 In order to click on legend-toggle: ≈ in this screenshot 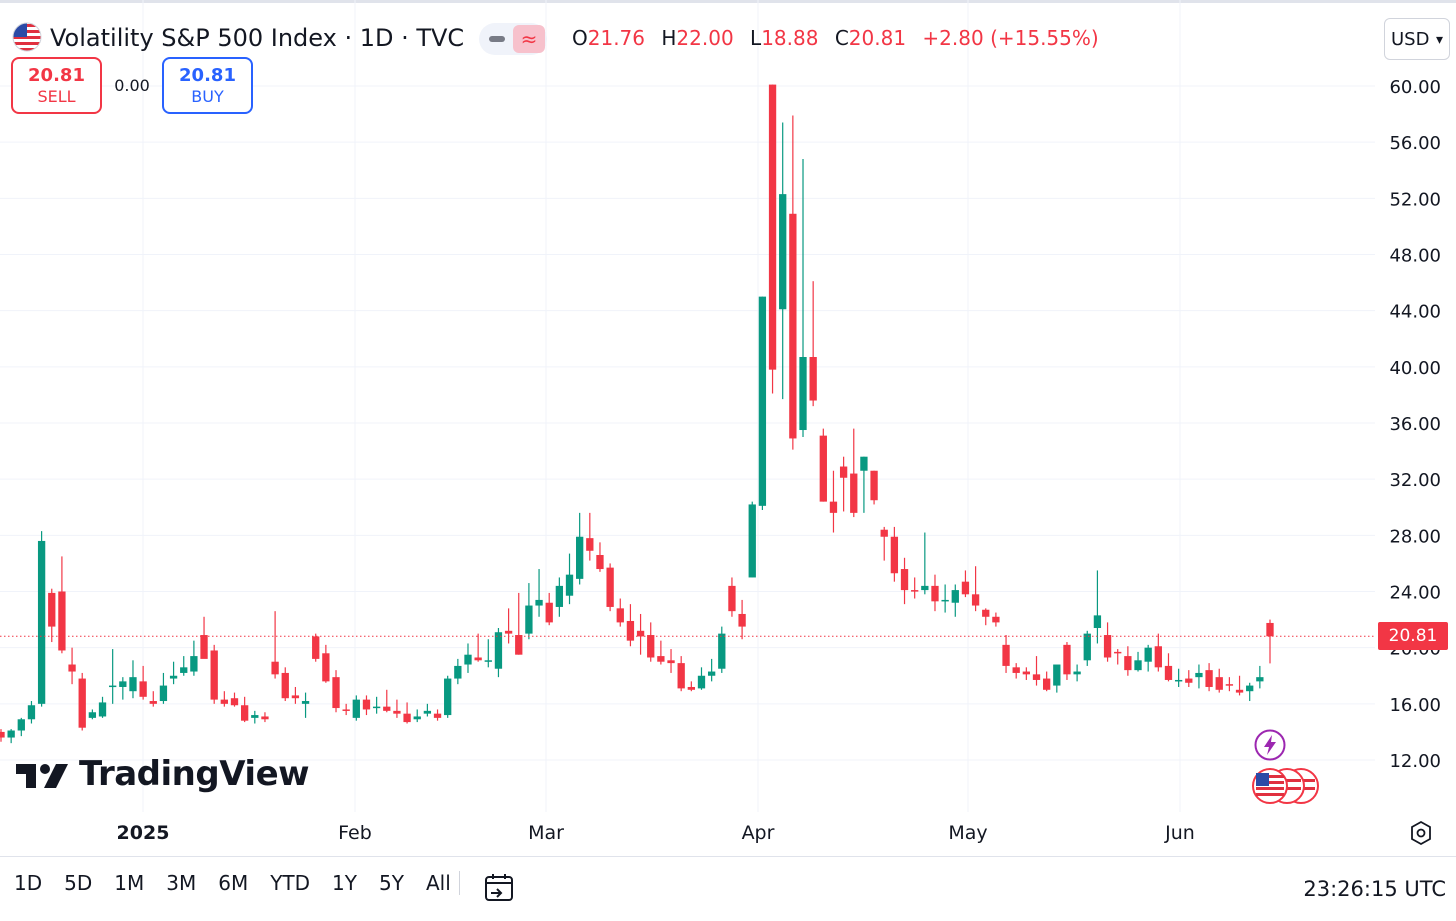, I will do `click(513, 39)`.